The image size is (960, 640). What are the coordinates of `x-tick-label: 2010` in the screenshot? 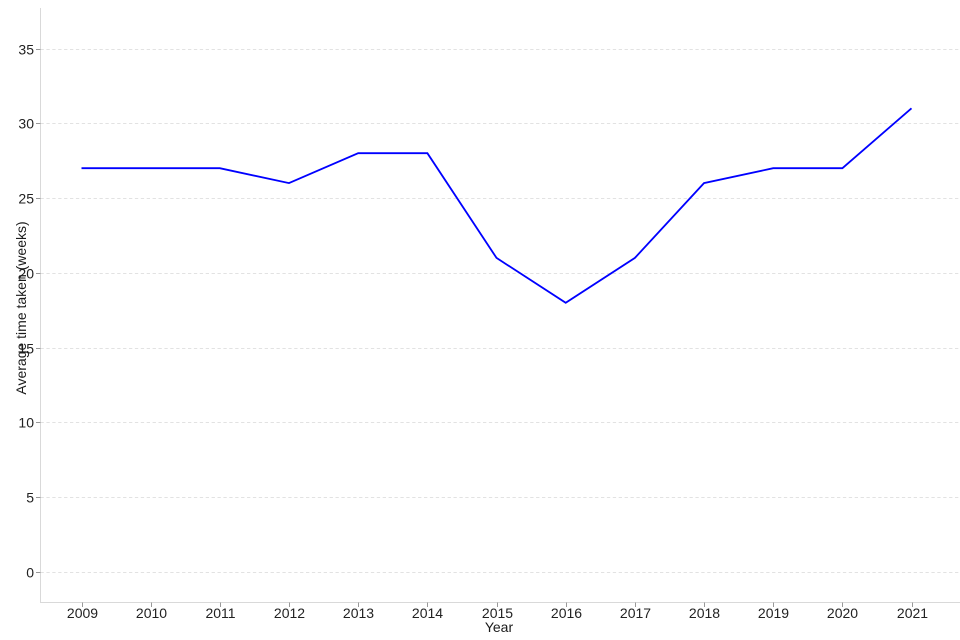 It's located at (151, 613).